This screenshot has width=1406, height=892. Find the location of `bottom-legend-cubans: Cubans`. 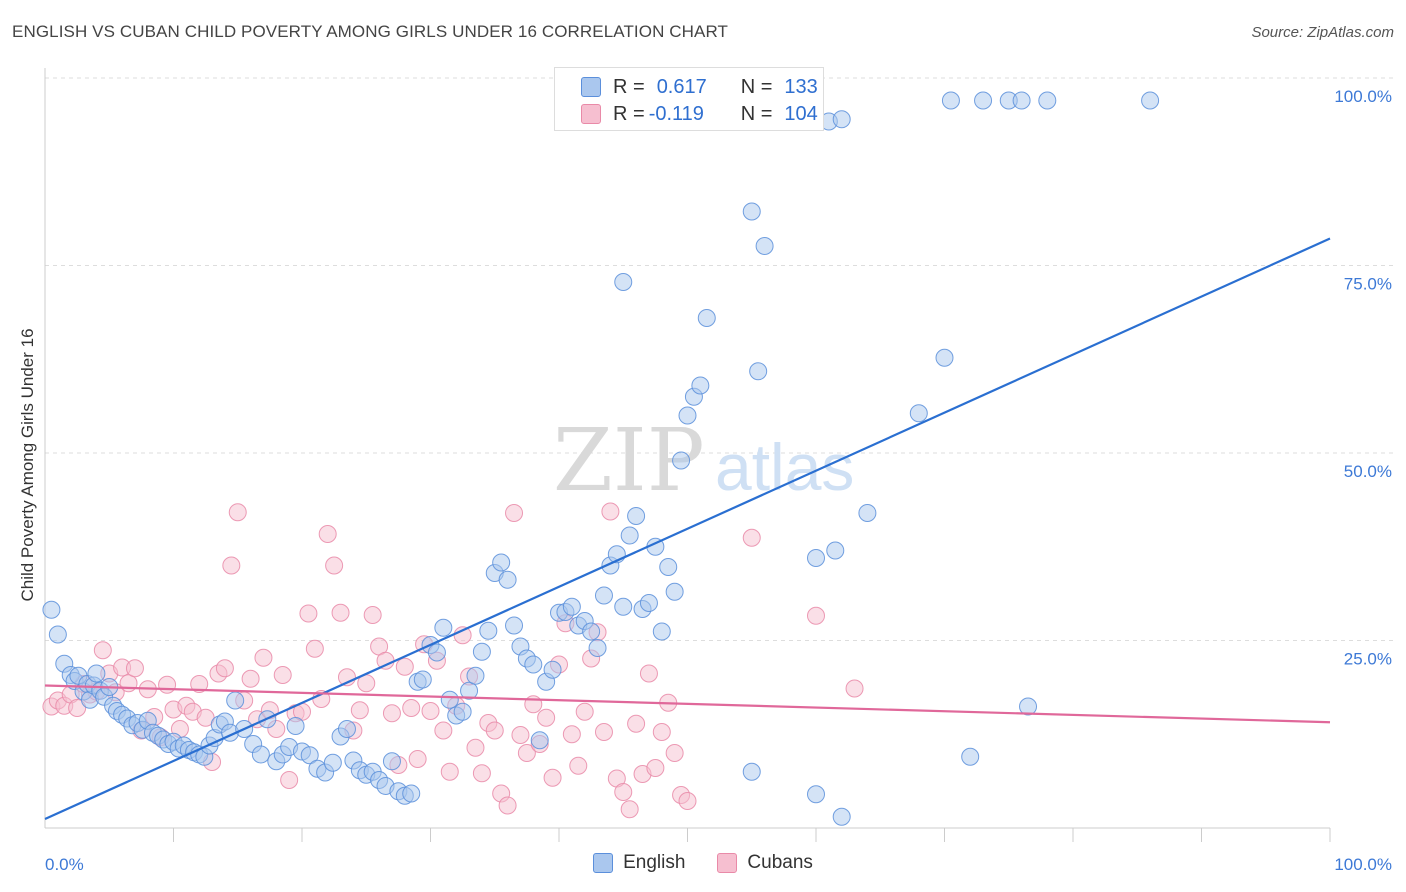

bottom-legend-cubans: Cubans is located at coordinates (765, 863).